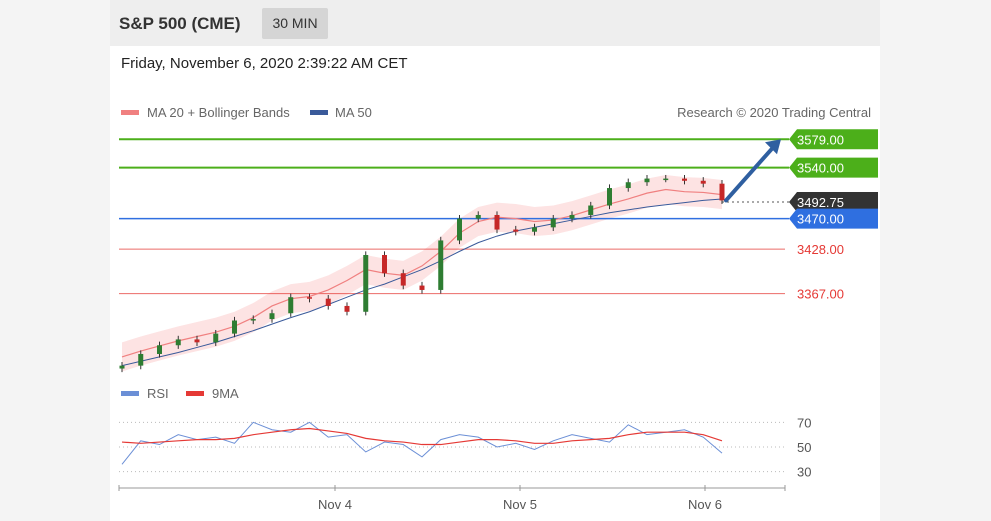 The image size is (991, 521). What do you see at coordinates (353, 112) in the screenshot?
I see `ma50-legend-label: MA 50` at bounding box center [353, 112].